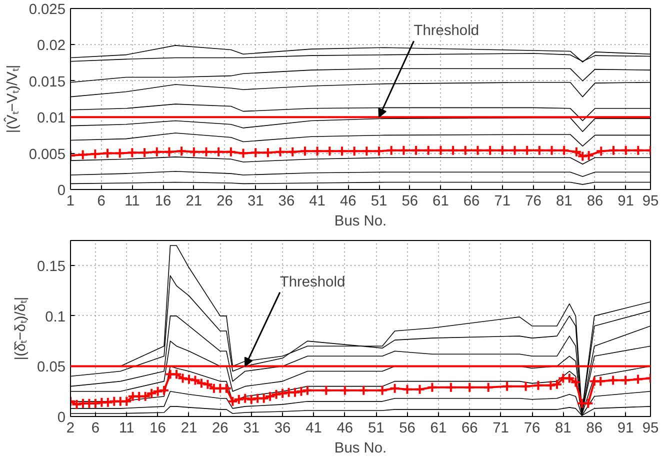  What do you see at coordinates (70, 428) in the screenshot?
I see `x-tick-label: 2` at bounding box center [70, 428].